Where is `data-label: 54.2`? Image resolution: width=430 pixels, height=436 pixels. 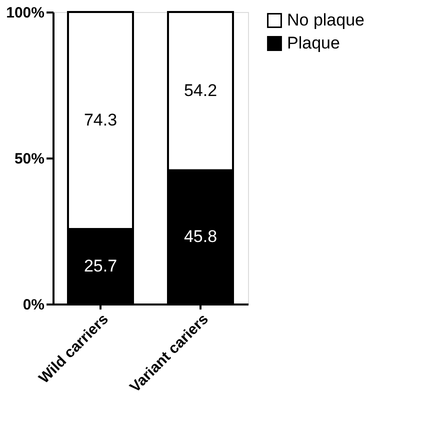 data-label: 54.2 is located at coordinates (201, 90).